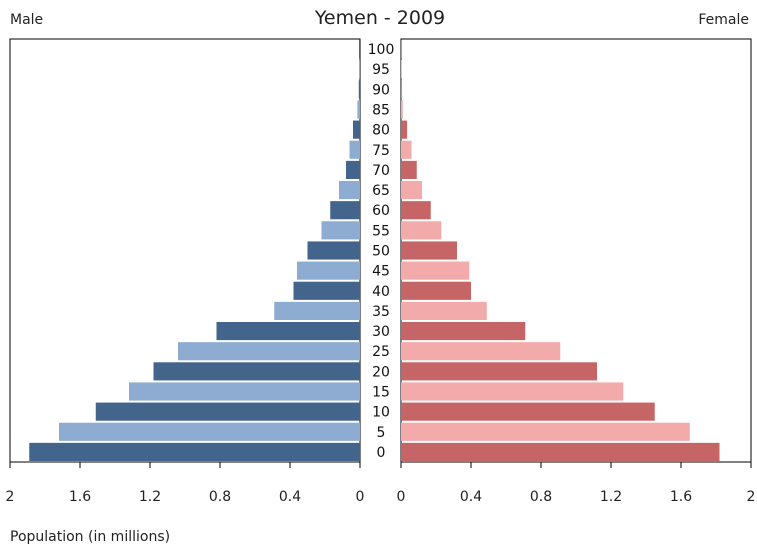 This screenshot has width=757, height=548. What do you see at coordinates (681, 497) in the screenshot?
I see `female-tick-label-1.6: 1.6` at bounding box center [681, 497].